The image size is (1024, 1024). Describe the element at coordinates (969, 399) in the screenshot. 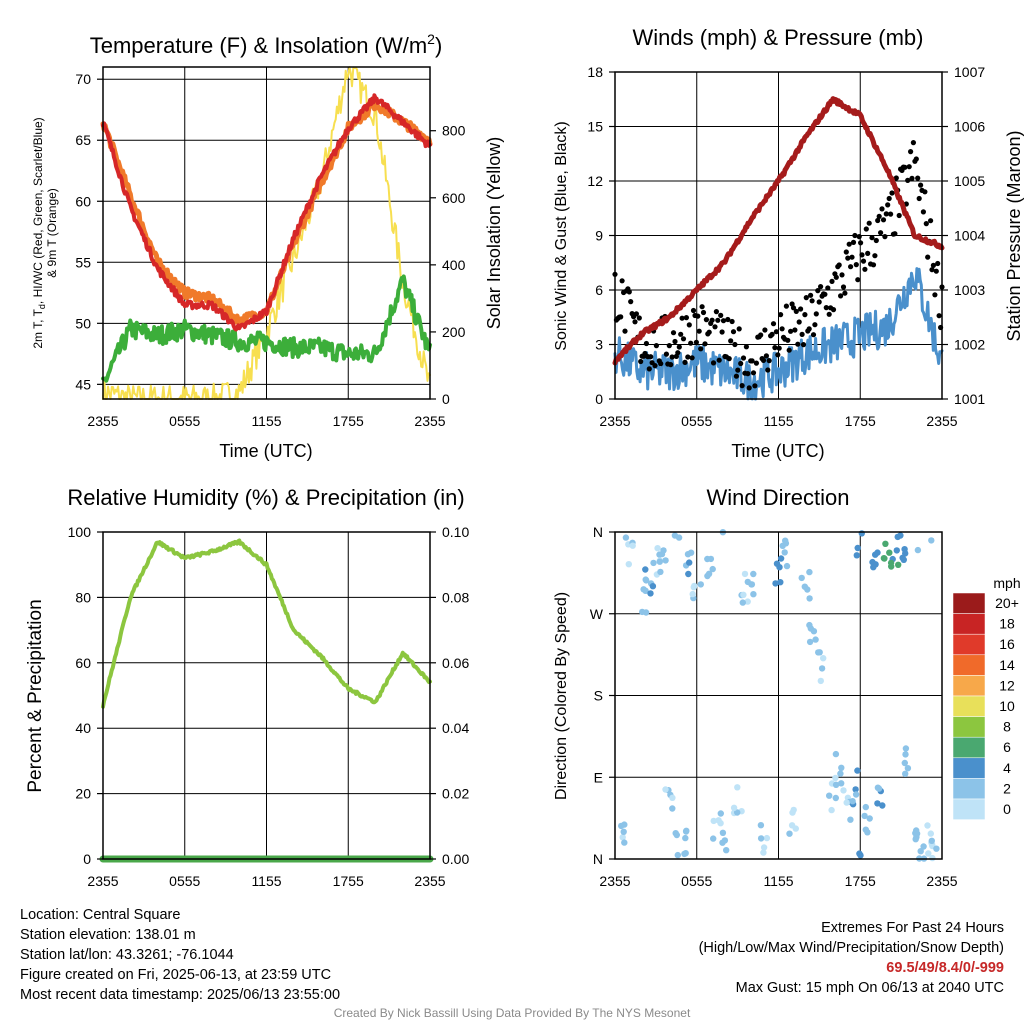

I see `y2-tick-label: 1001` at that location.